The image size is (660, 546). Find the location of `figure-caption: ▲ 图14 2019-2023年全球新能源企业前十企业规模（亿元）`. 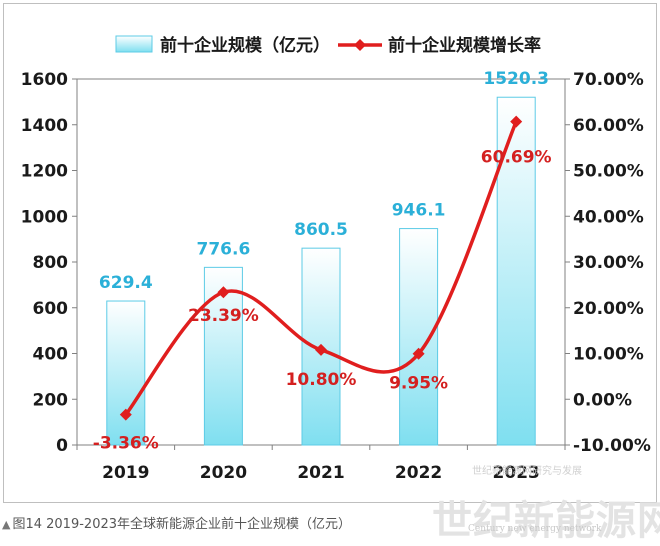

figure-caption: ▲ 图14 2019-2023年全球新能源企业前十企业规模（亿元） is located at coordinates (176, 522).